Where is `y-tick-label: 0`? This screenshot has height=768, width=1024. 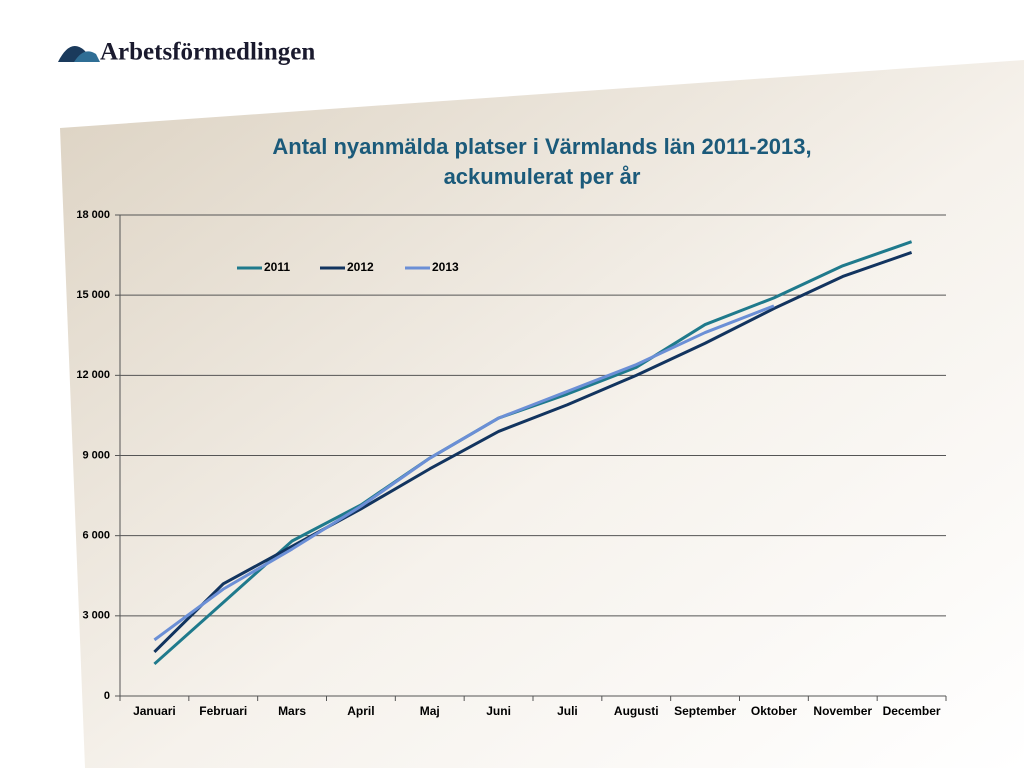 y-tick-label: 0 is located at coordinates (107, 696).